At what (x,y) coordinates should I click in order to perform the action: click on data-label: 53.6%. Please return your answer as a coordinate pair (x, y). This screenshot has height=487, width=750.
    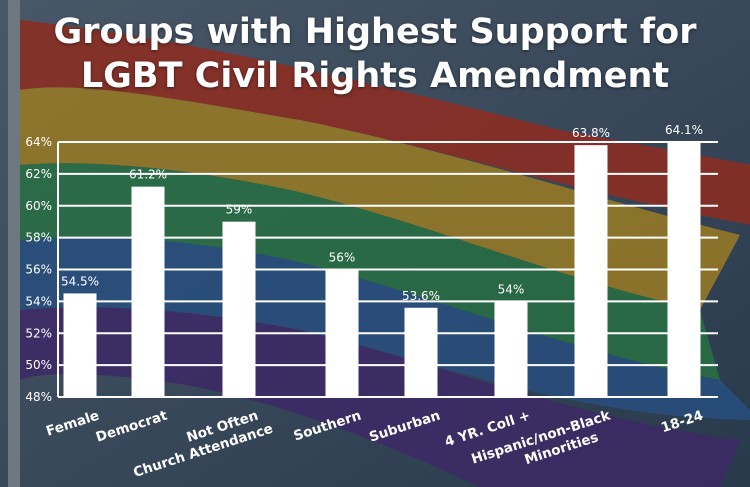
    Looking at the image, I should click on (421, 296).